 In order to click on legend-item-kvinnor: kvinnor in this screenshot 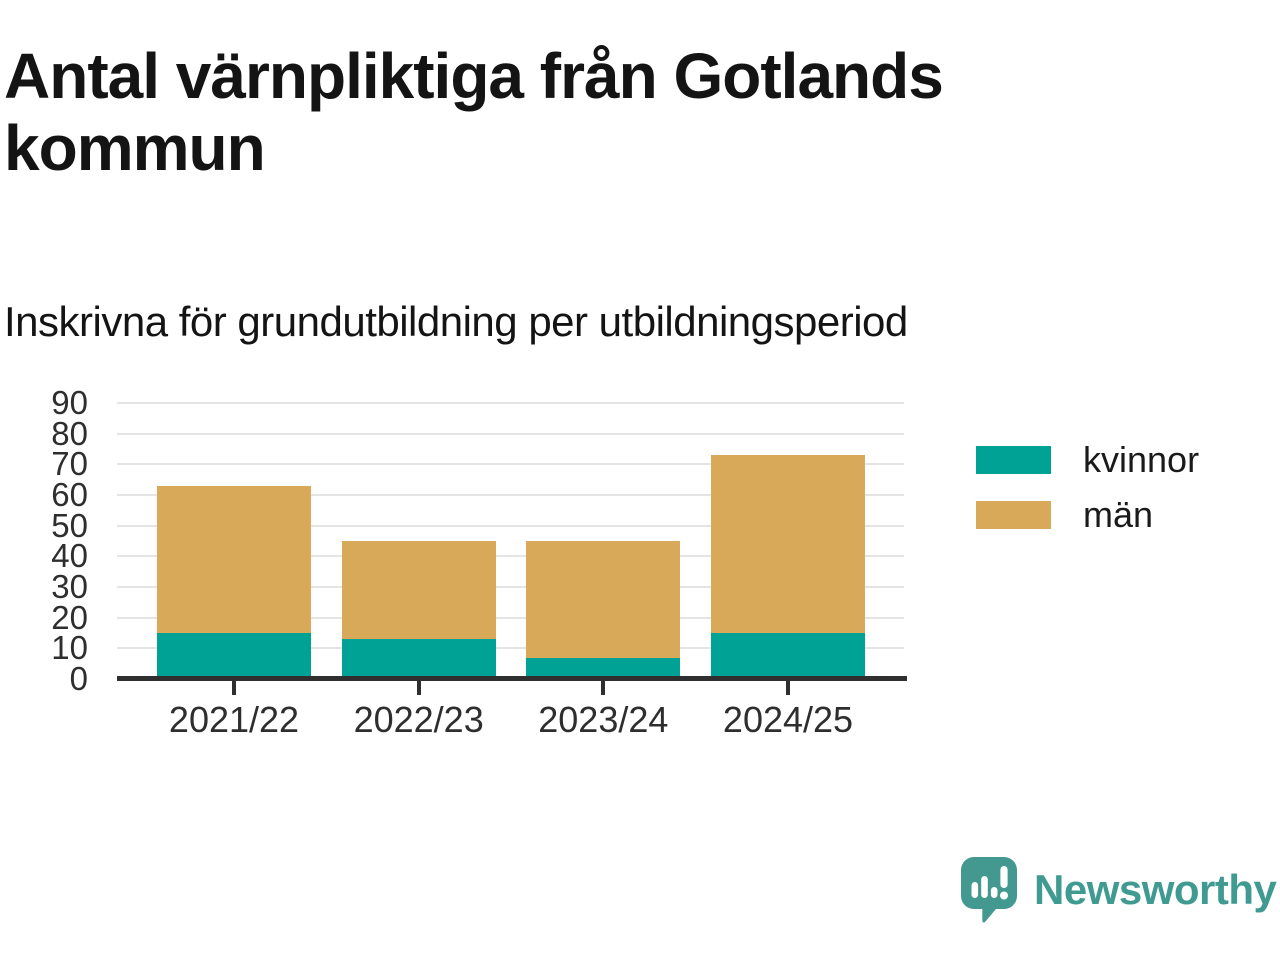, I will do `click(1087, 459)`.